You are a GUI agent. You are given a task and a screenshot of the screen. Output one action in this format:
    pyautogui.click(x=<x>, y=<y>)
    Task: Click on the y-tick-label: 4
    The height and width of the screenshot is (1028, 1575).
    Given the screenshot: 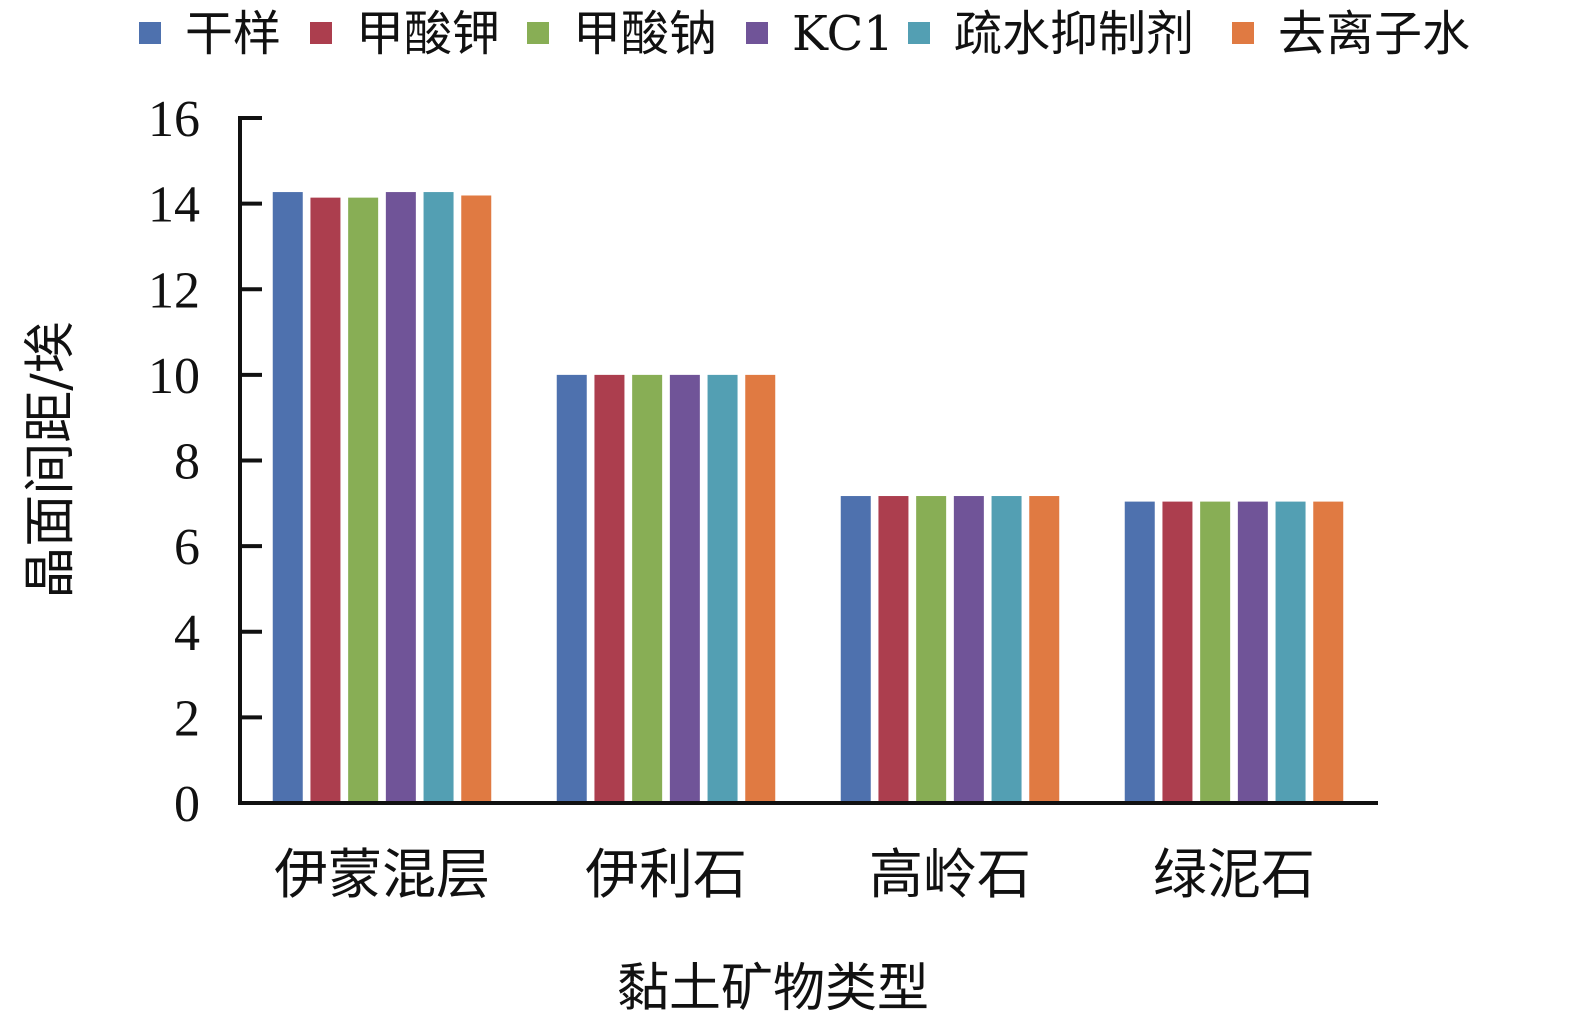 What is the action you would take?
    pyautogui.click(x=187, y=633)
    